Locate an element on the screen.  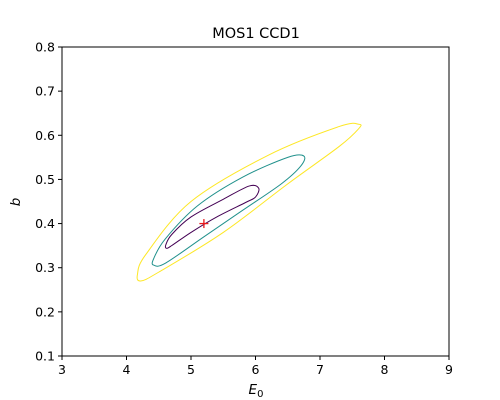
y-tick-label: 0.8 is located at coordinates (45, 47).